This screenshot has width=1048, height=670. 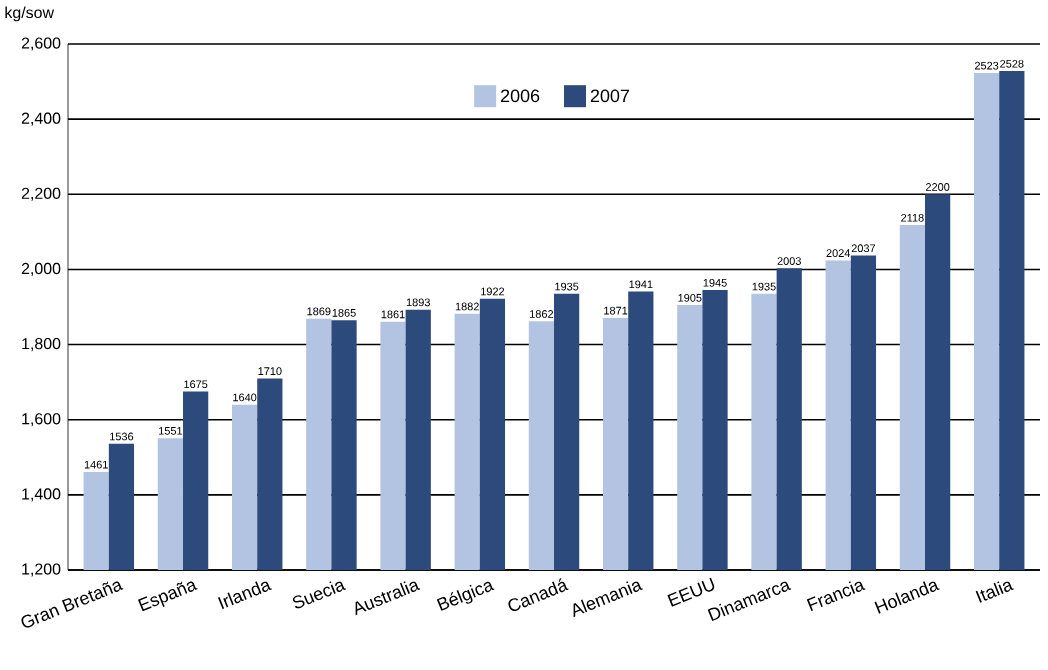 What do you see at coordinates (609, 96) in the screenshot?
I see `legend-label: 2007` at bounding box center [609, 96].